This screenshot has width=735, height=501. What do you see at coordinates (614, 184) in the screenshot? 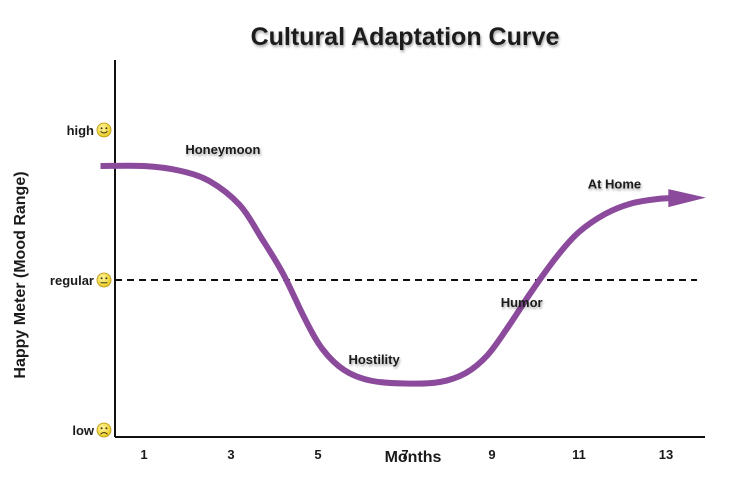
I see `curve-annotation: At Home` at bounding box center [614, 184].